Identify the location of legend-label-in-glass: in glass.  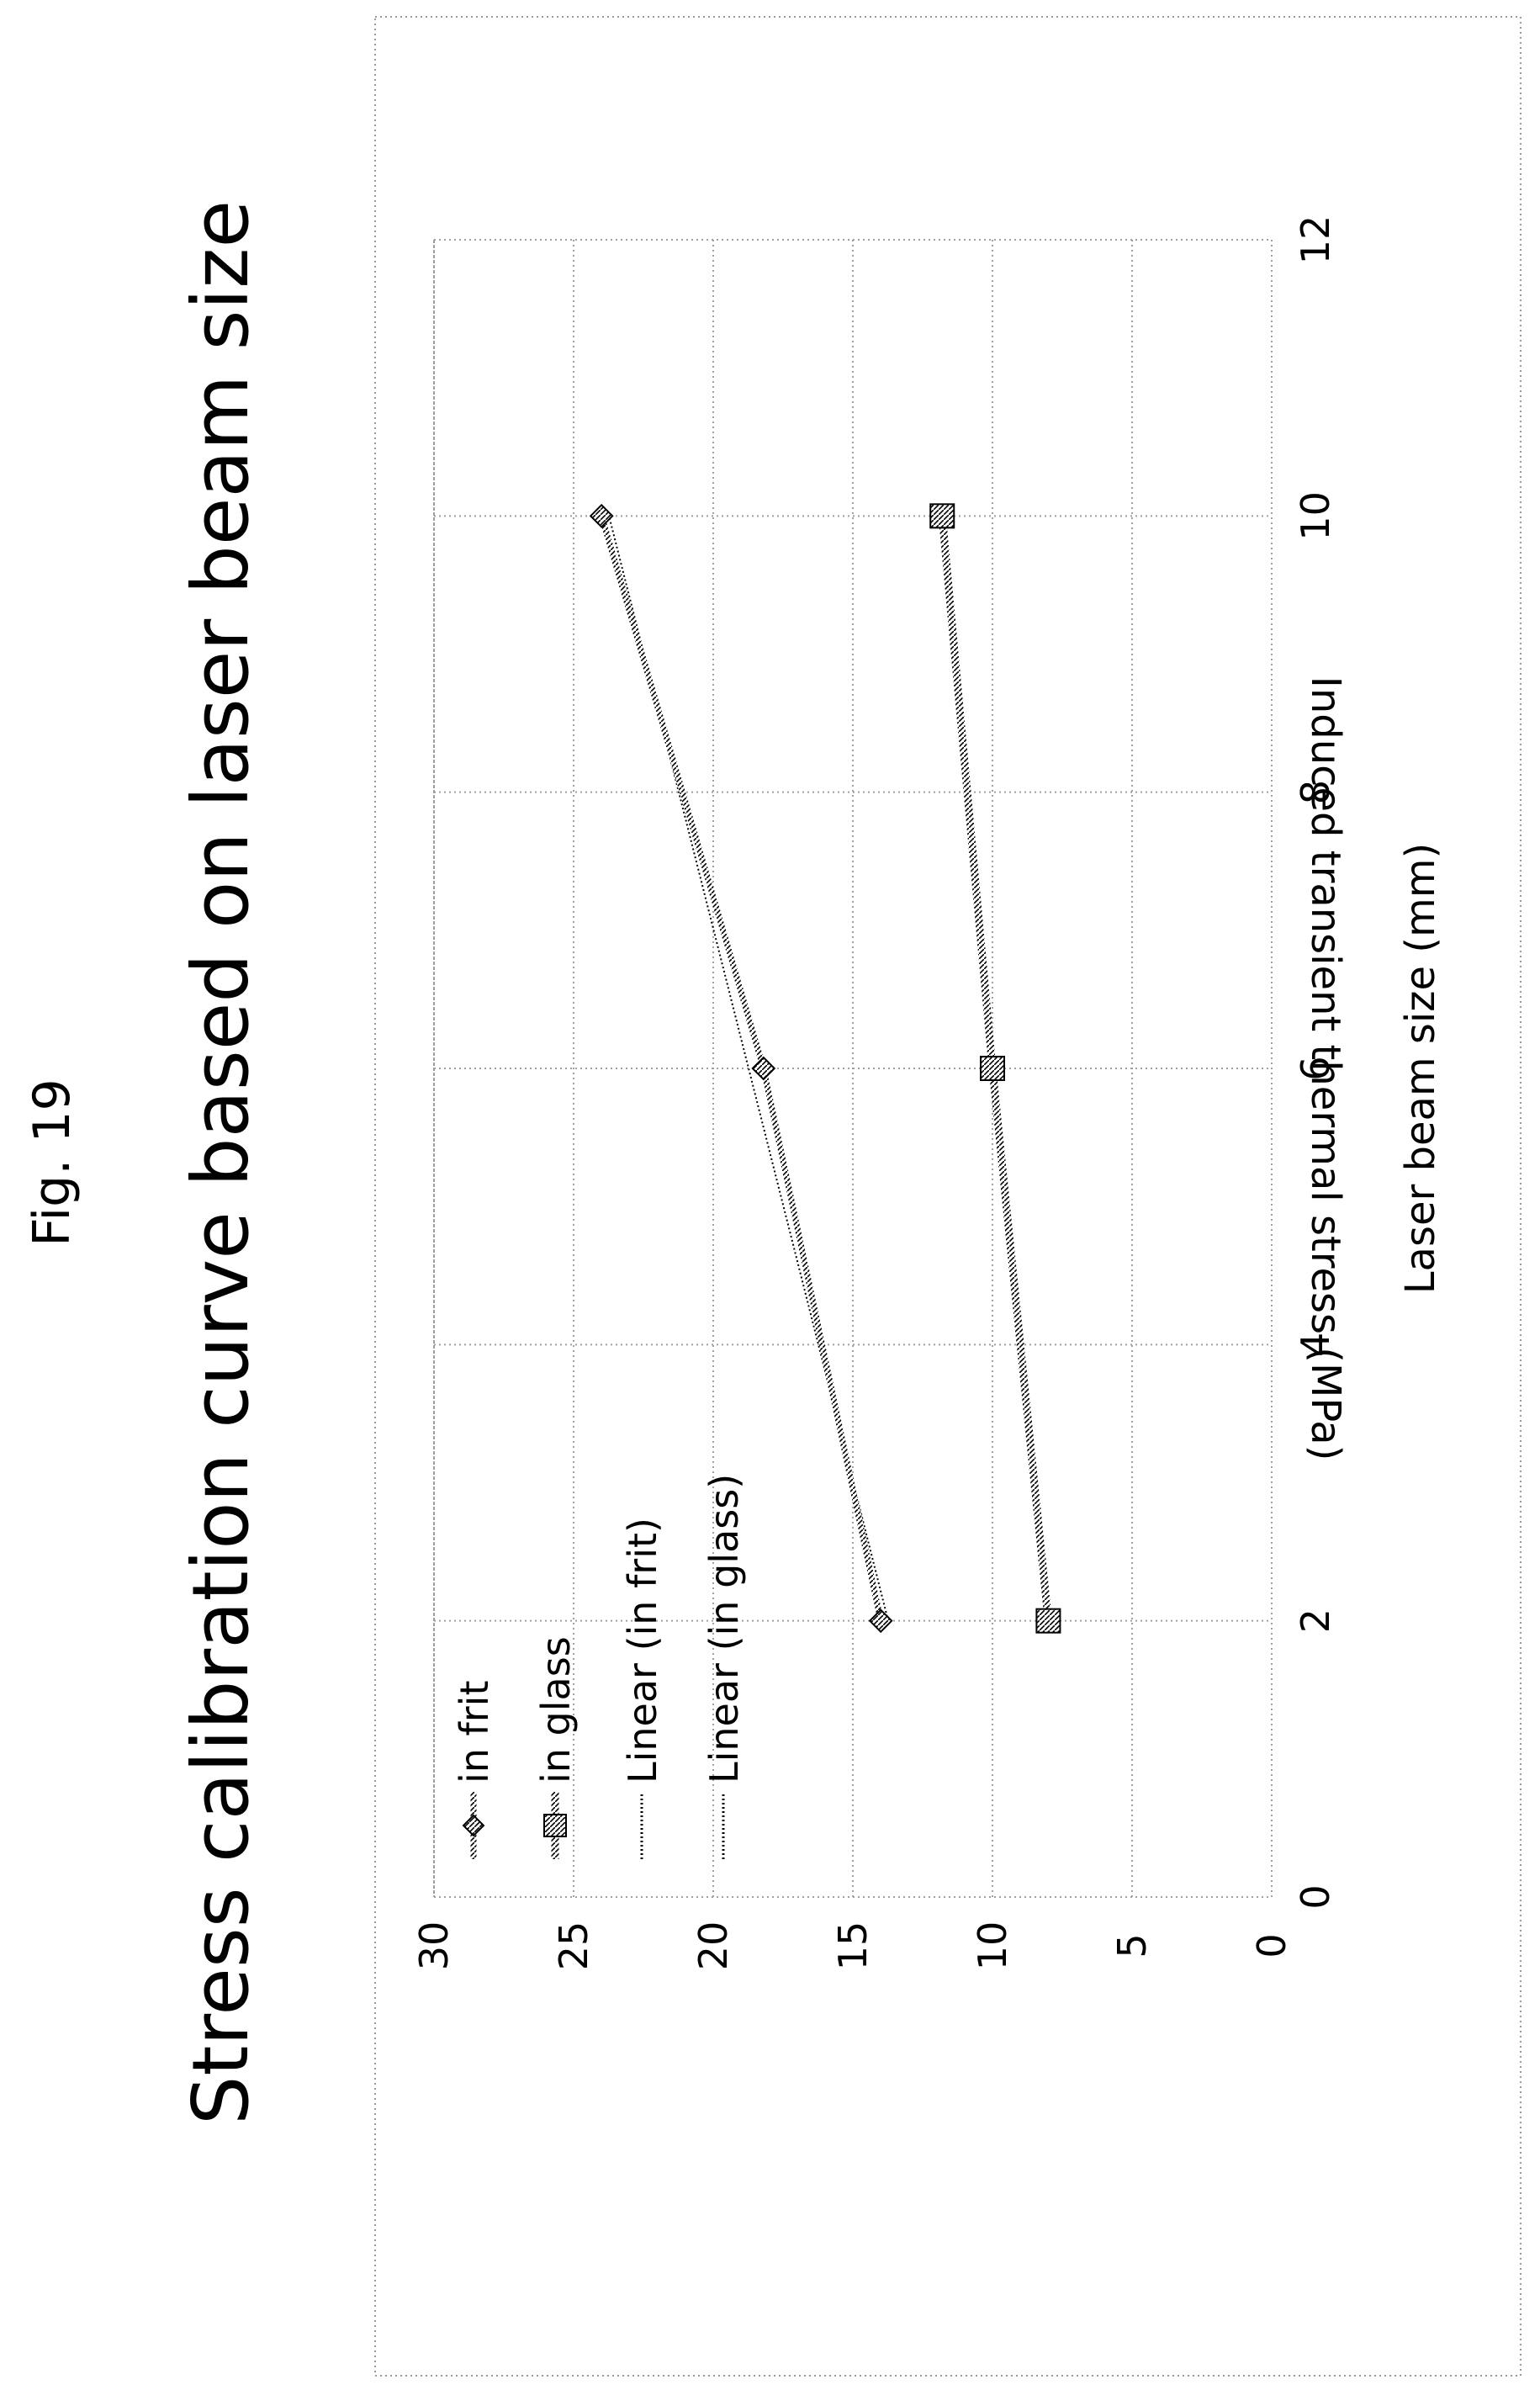
(556, 1709).